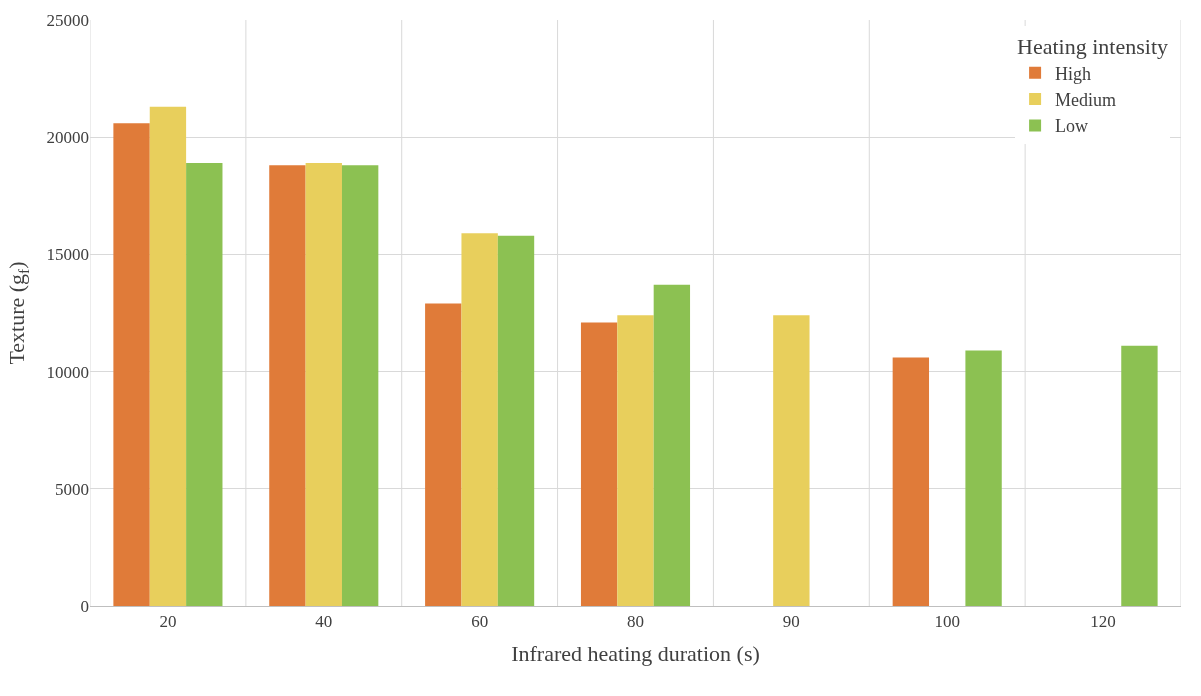 The image size is (1201, 696). Describe the element at coordinates (324, 622) in the screenshot. I see `x-tick-label: 40` at that location.